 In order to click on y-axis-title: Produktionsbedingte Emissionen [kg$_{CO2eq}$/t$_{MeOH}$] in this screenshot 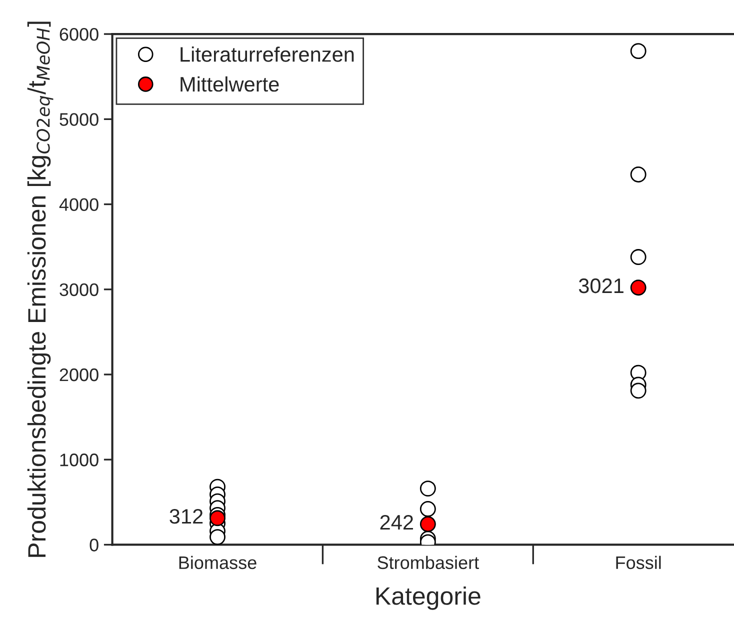, I will do `click(40, 289)`.